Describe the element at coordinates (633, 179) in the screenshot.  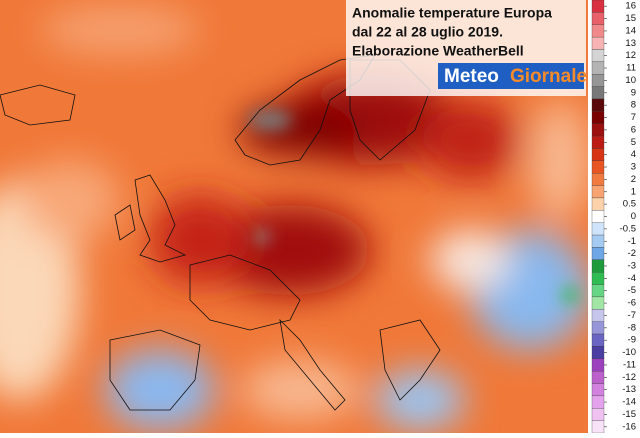
I see `colorbar-label: 2` at that location.